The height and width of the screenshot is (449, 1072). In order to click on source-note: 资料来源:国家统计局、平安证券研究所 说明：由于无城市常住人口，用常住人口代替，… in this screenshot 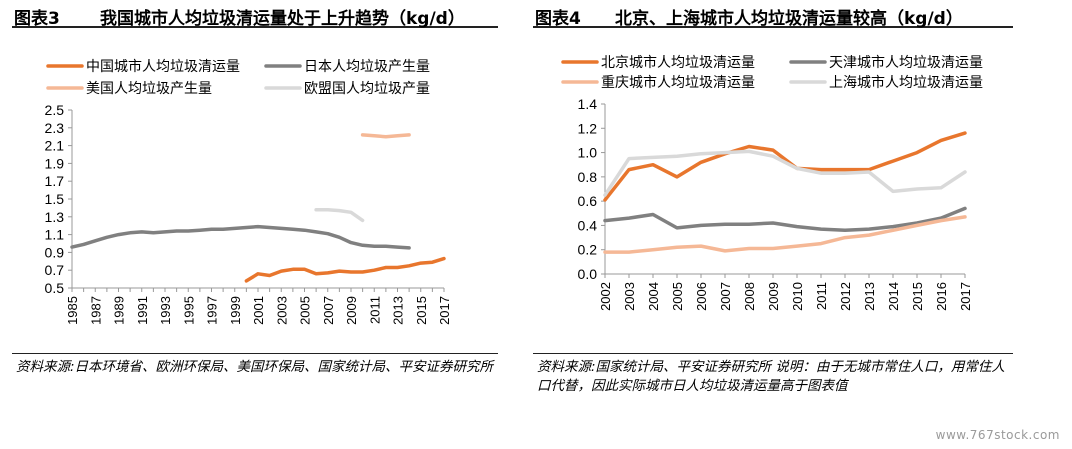, I will do `click(771, 376)`.